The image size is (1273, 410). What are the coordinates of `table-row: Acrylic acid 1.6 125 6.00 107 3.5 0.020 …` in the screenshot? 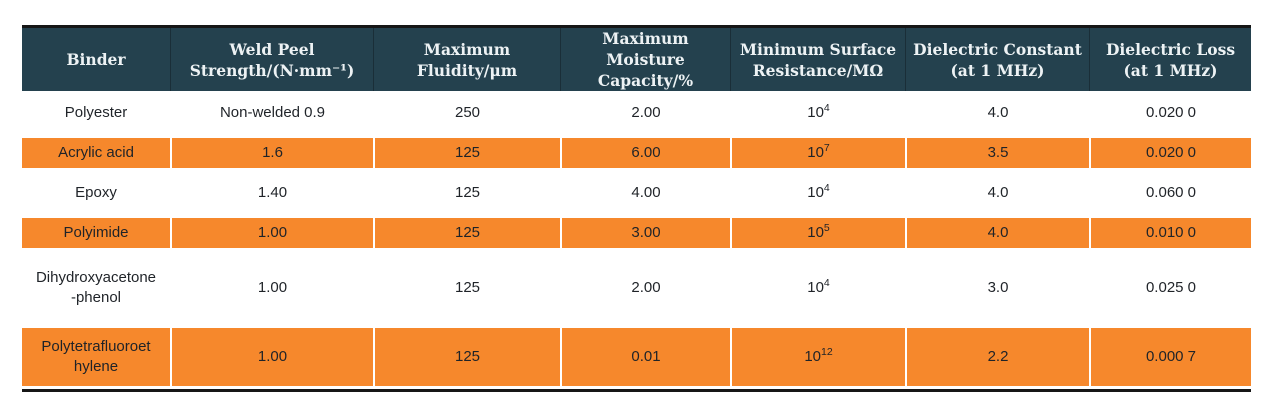 It's located at (636, 153).